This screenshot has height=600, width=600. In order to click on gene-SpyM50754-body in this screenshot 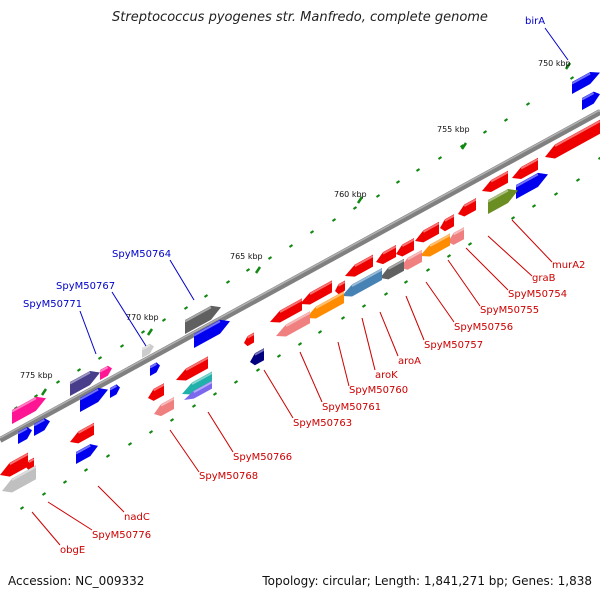, I will do `click(447, 223)`.